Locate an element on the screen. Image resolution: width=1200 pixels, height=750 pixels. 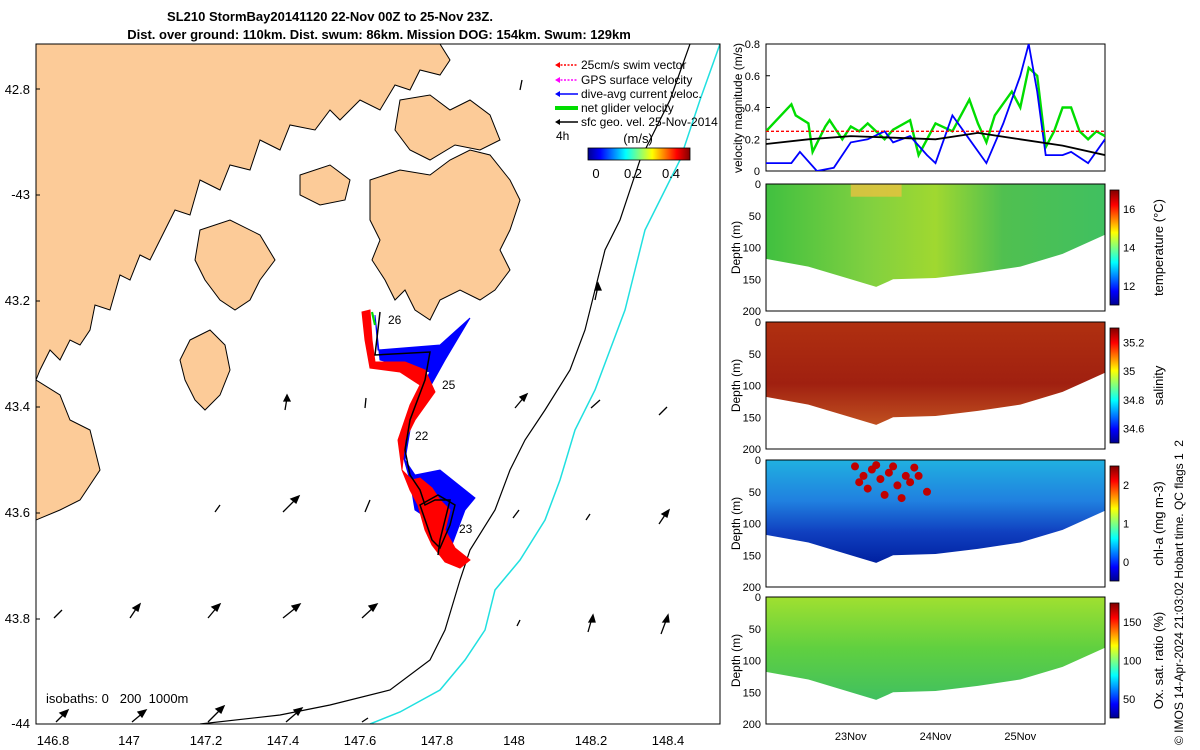
legend-item-gps-velocity: GPS surface velocity is located at coordinates (623, 80).